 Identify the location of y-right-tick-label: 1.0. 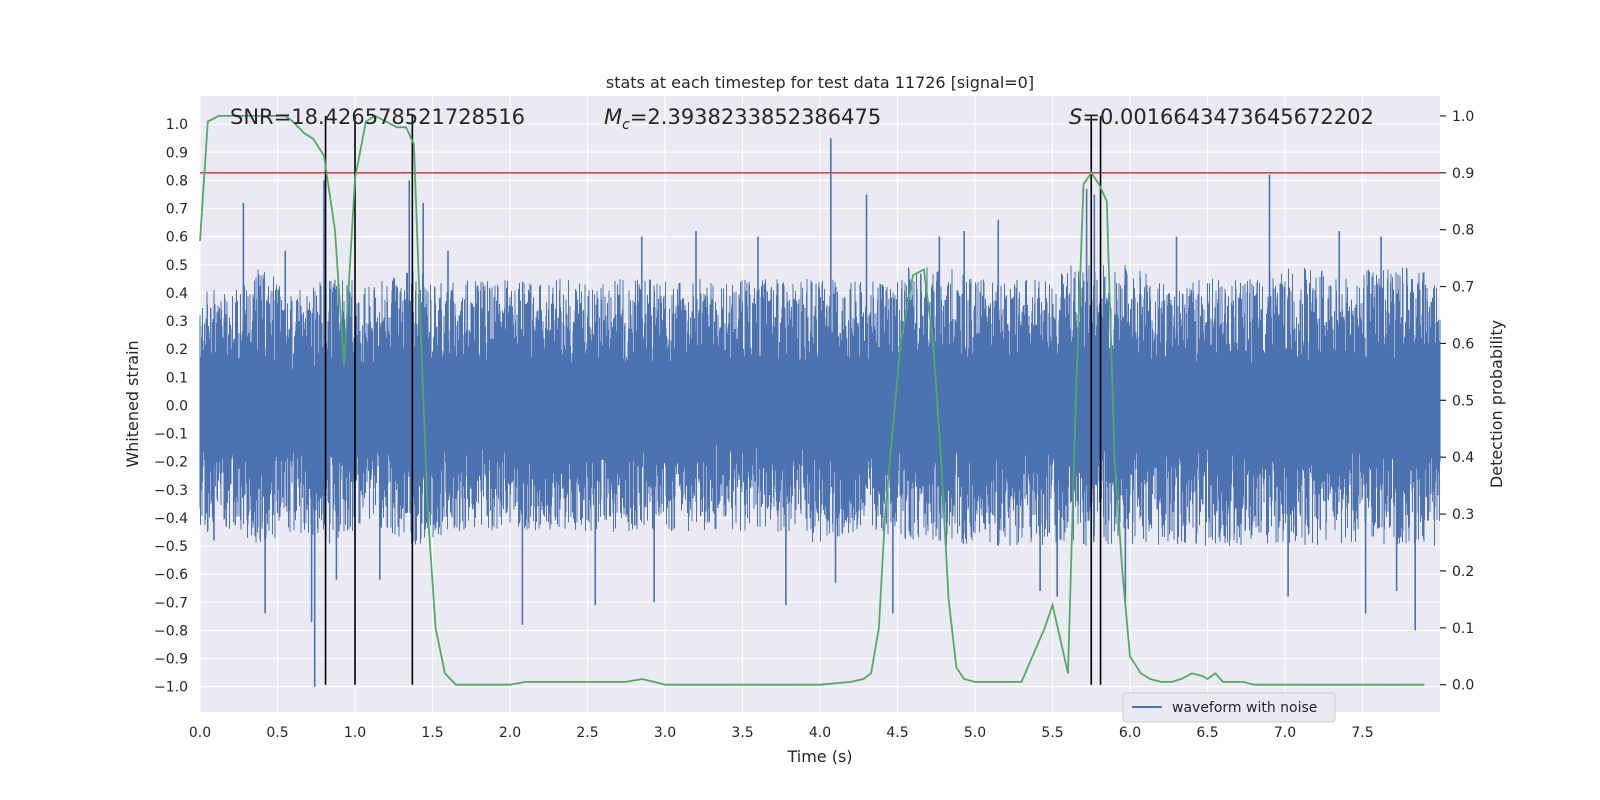
(1463, 117).